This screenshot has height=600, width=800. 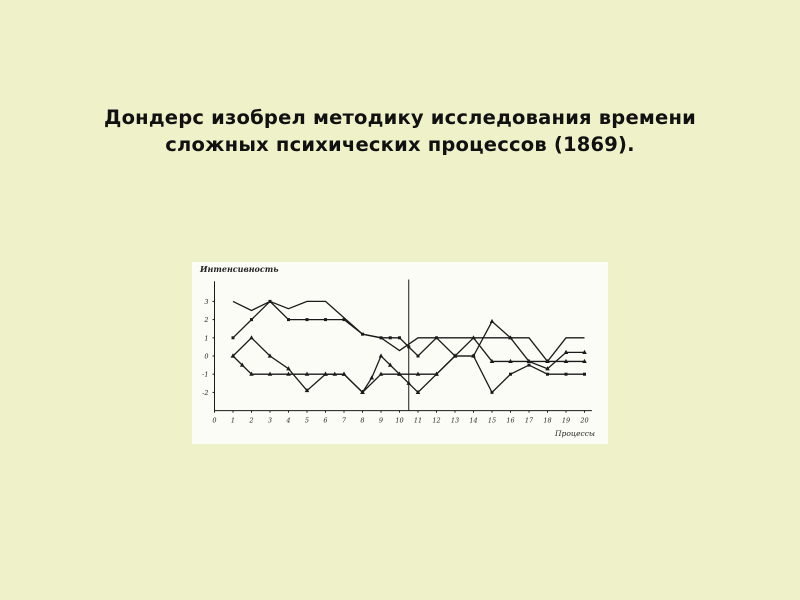 I want to click on y-axis-label: Интенсивность, so click(x=239, y=269).